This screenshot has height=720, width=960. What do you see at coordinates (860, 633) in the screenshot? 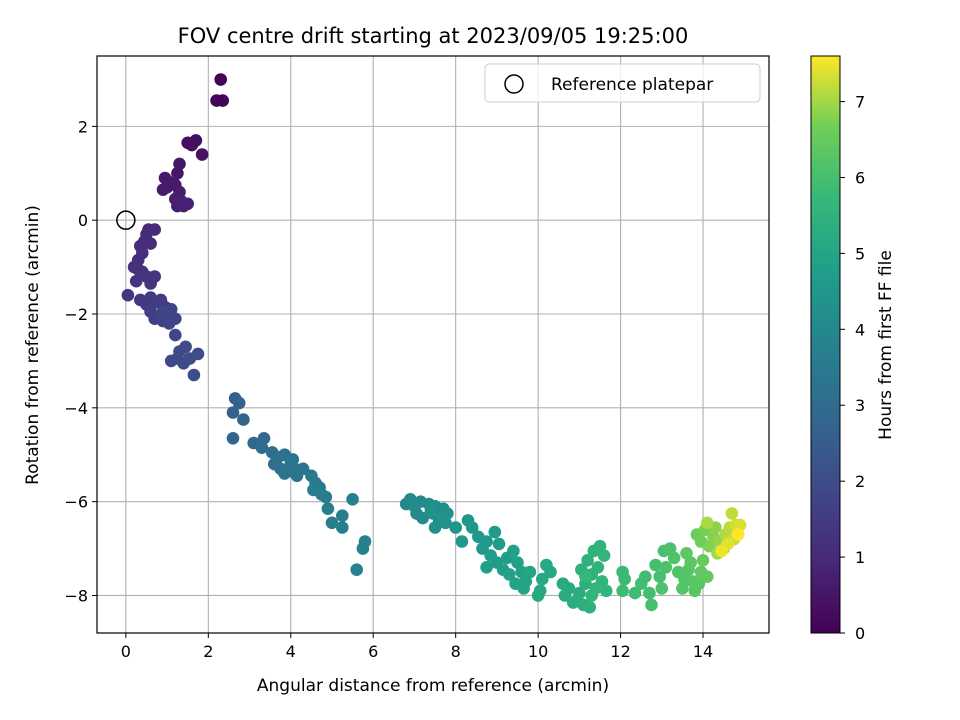
I see `colorbar-tick-label: 0` at bounding box center [860, 633].